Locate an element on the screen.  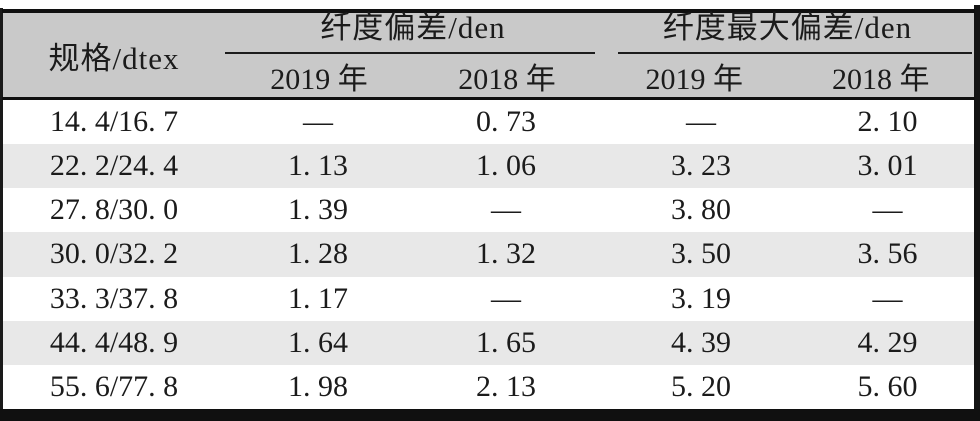
spec-cell: 33. 3/37. 8 is located at coordinates (114, 298).